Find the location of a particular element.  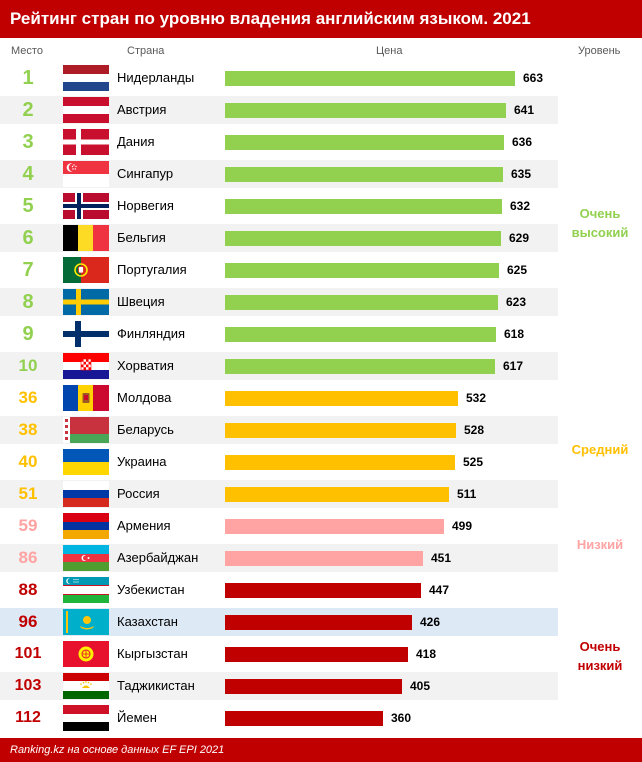

rank-label: 10 is located at coordinates (28, 365).